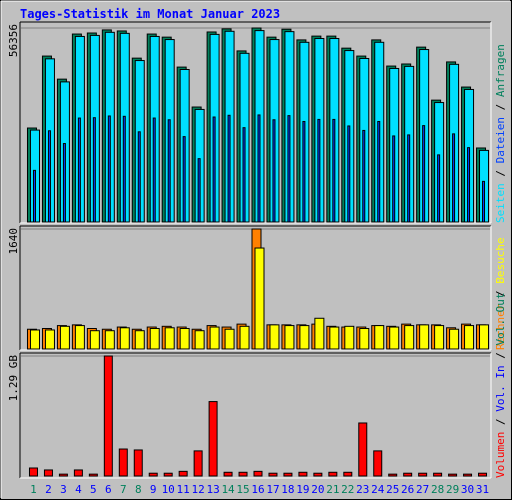 The image size is (512, 500). Describe the element at coordinates (150, 14) in the screenshot. I see `chart-title: Tages-Statistik im Monat Januar 2023` at that location.